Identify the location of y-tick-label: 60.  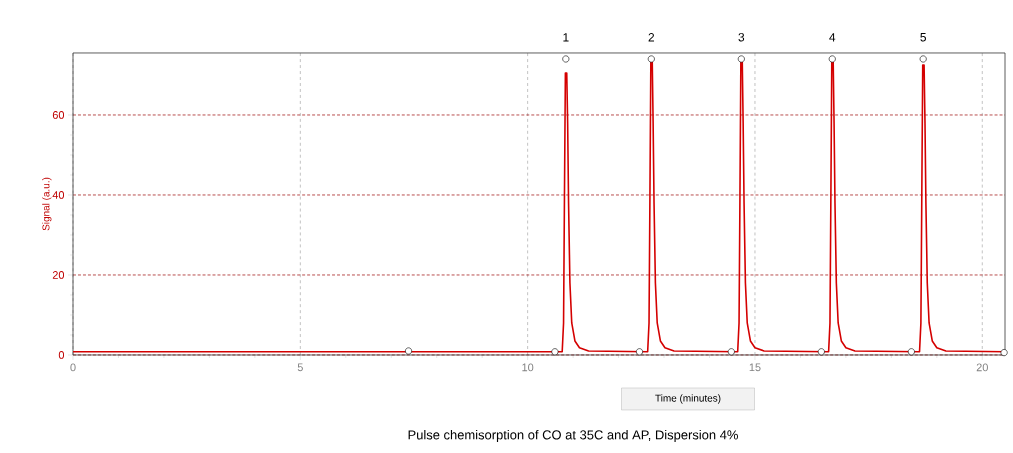
(58, 115).